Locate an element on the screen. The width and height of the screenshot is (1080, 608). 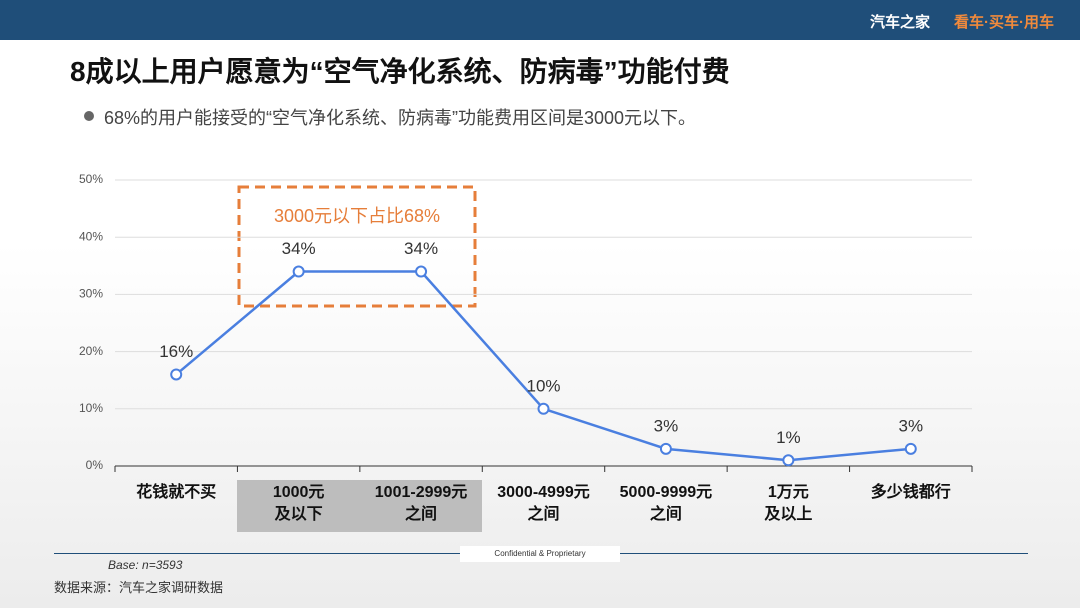
x-tick-label: 1001-2999元 之间 is located at coordinates (421, 503).